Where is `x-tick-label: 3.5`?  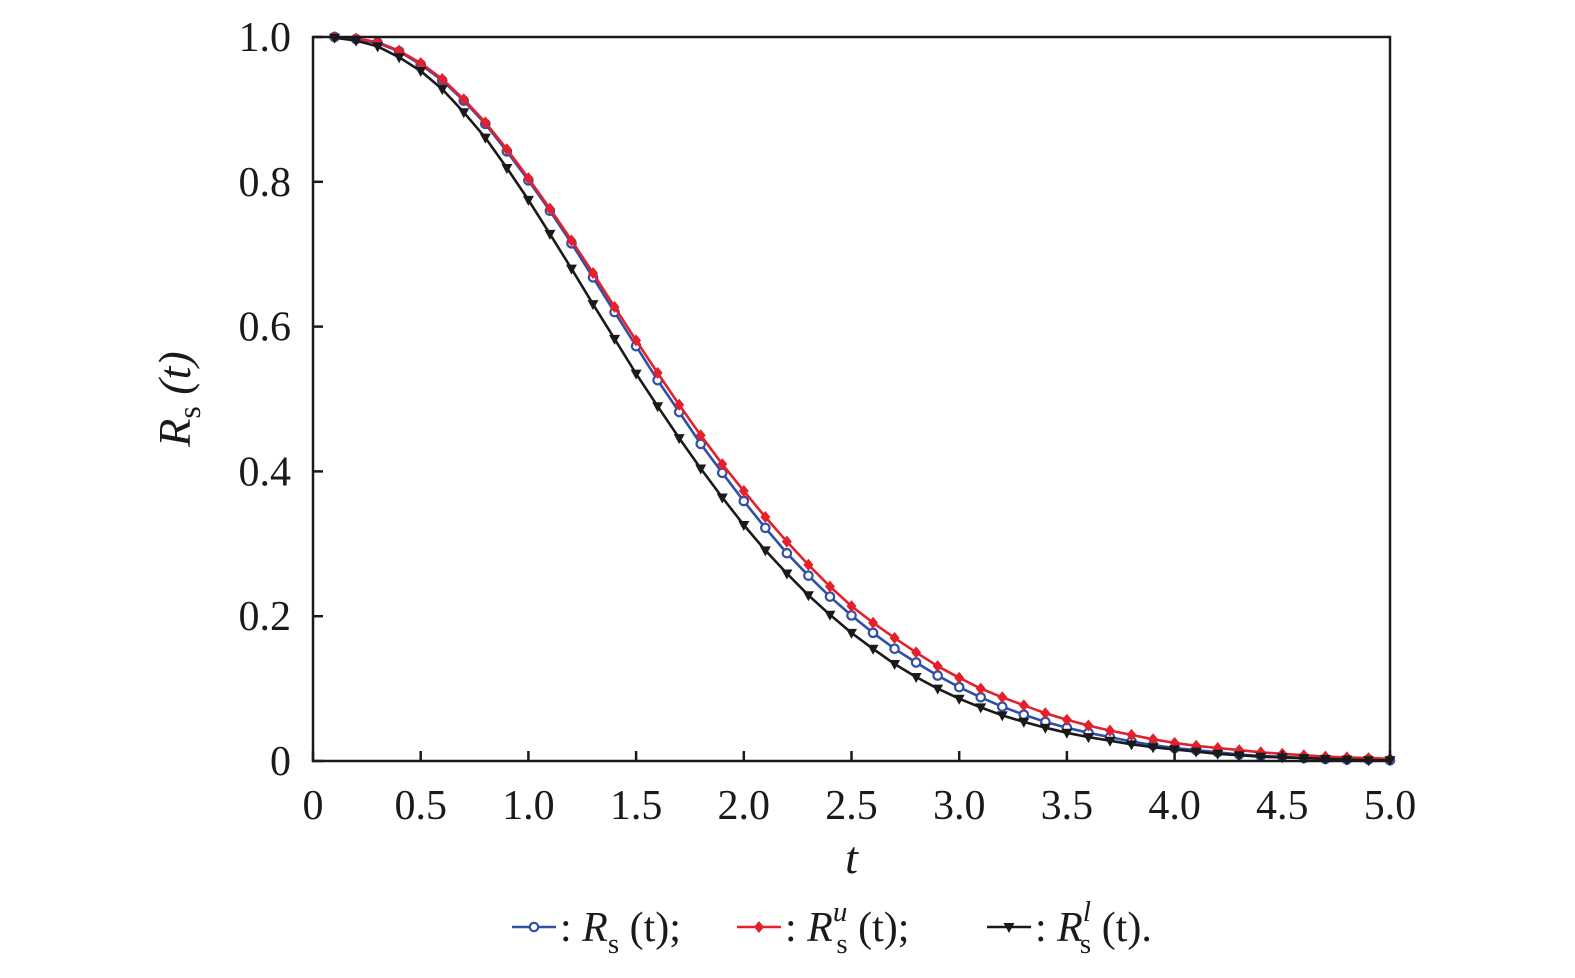 x-tick-label: 3.5 is located at coordinates (1067, 806).